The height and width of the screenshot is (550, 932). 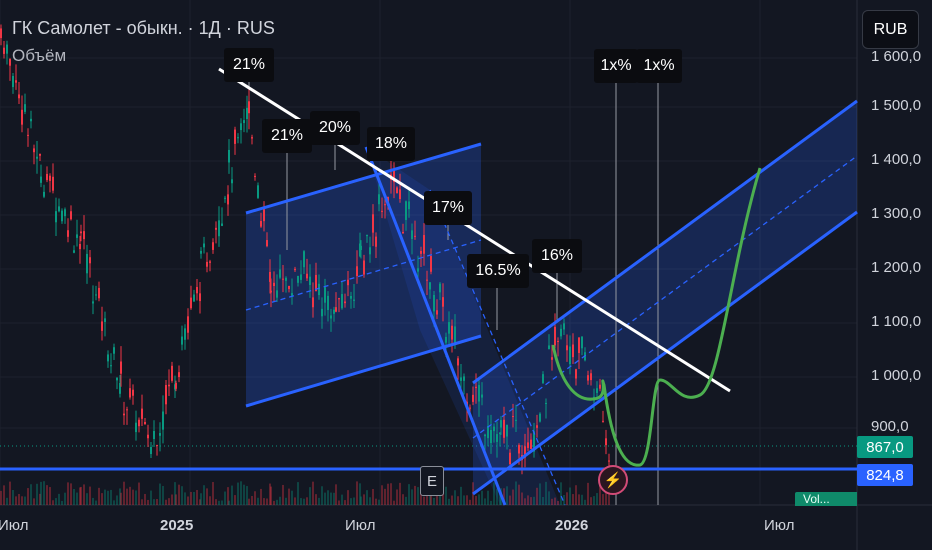 I want to click on percent-callout: 16%, so click(x=557, y=256).